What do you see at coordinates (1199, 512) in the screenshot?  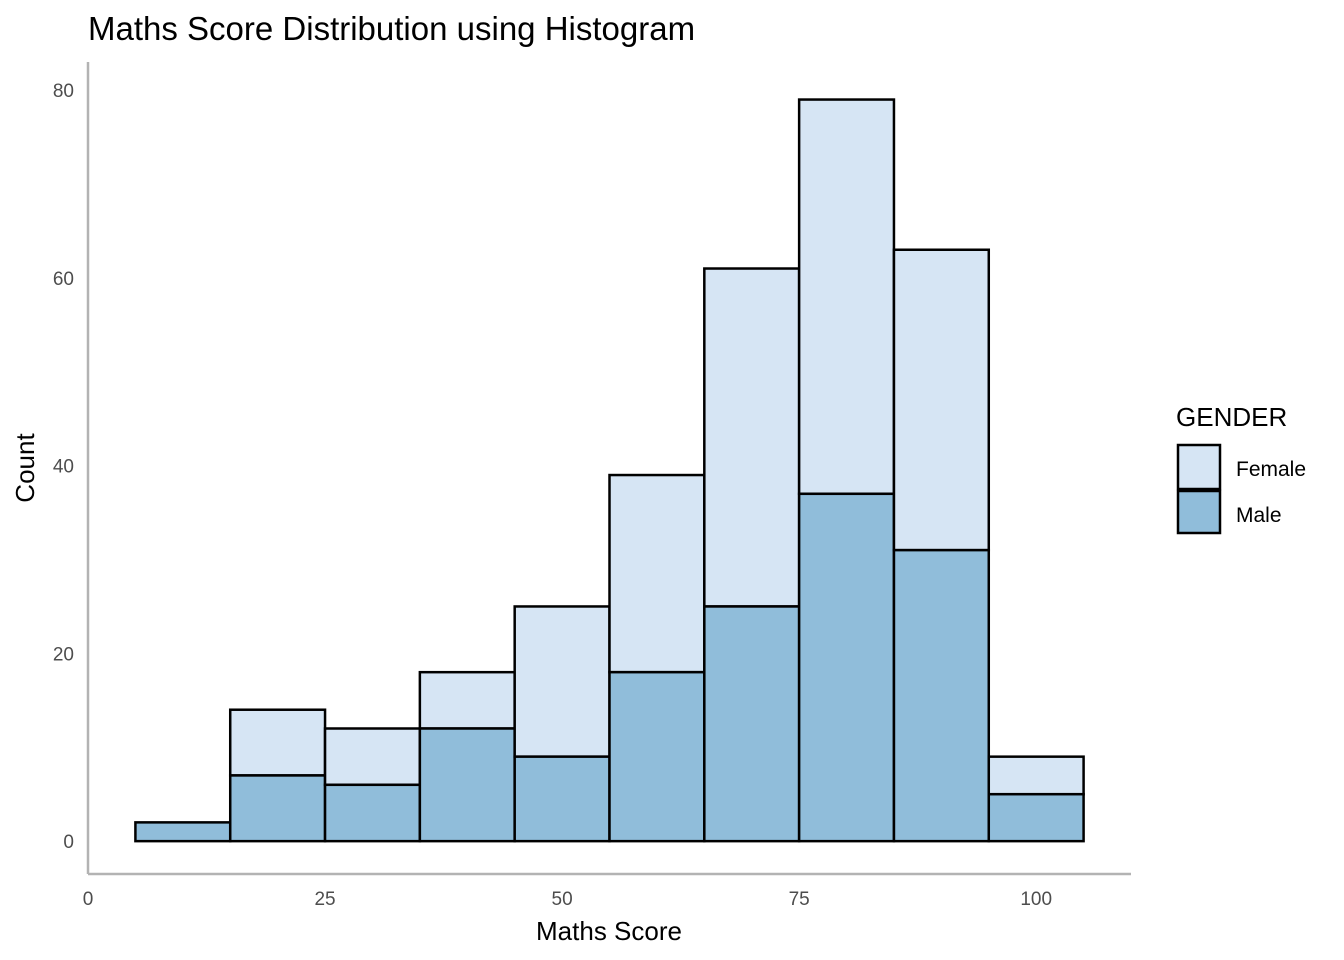 I see `legend-swatch-male` at bounding box center [1199, 512].